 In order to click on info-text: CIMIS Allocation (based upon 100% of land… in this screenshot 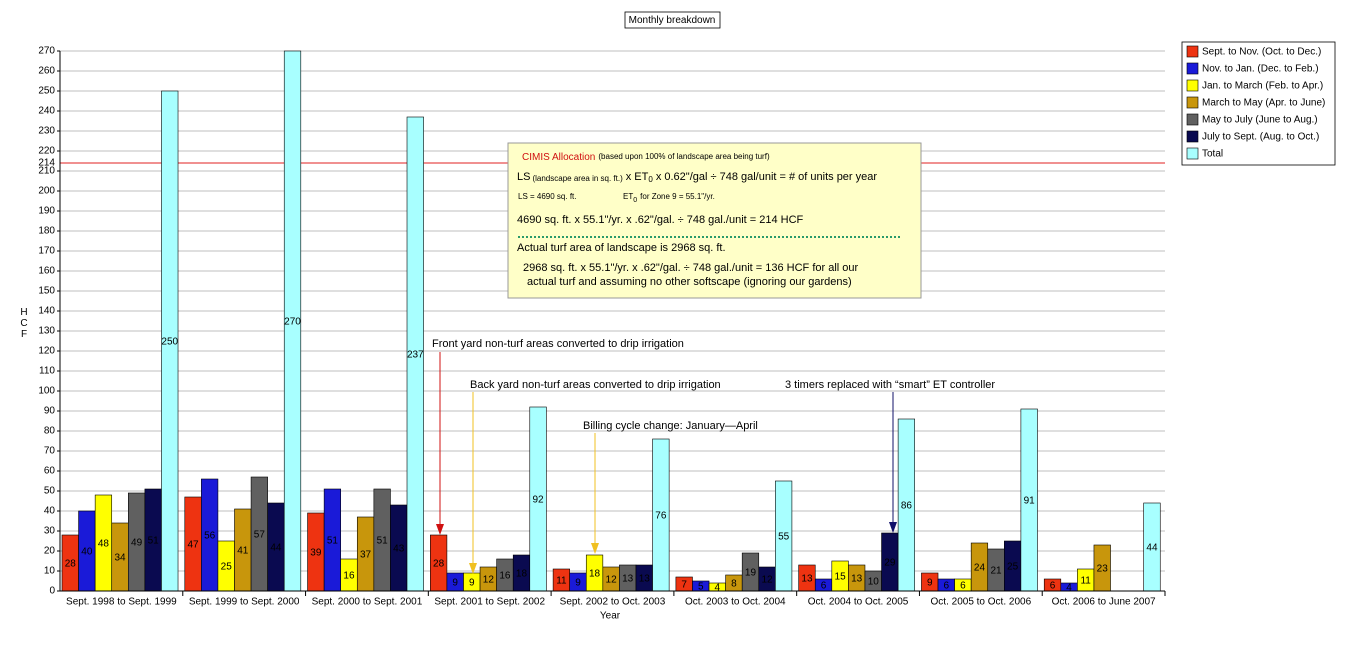, I will do `click(646, 157)`.